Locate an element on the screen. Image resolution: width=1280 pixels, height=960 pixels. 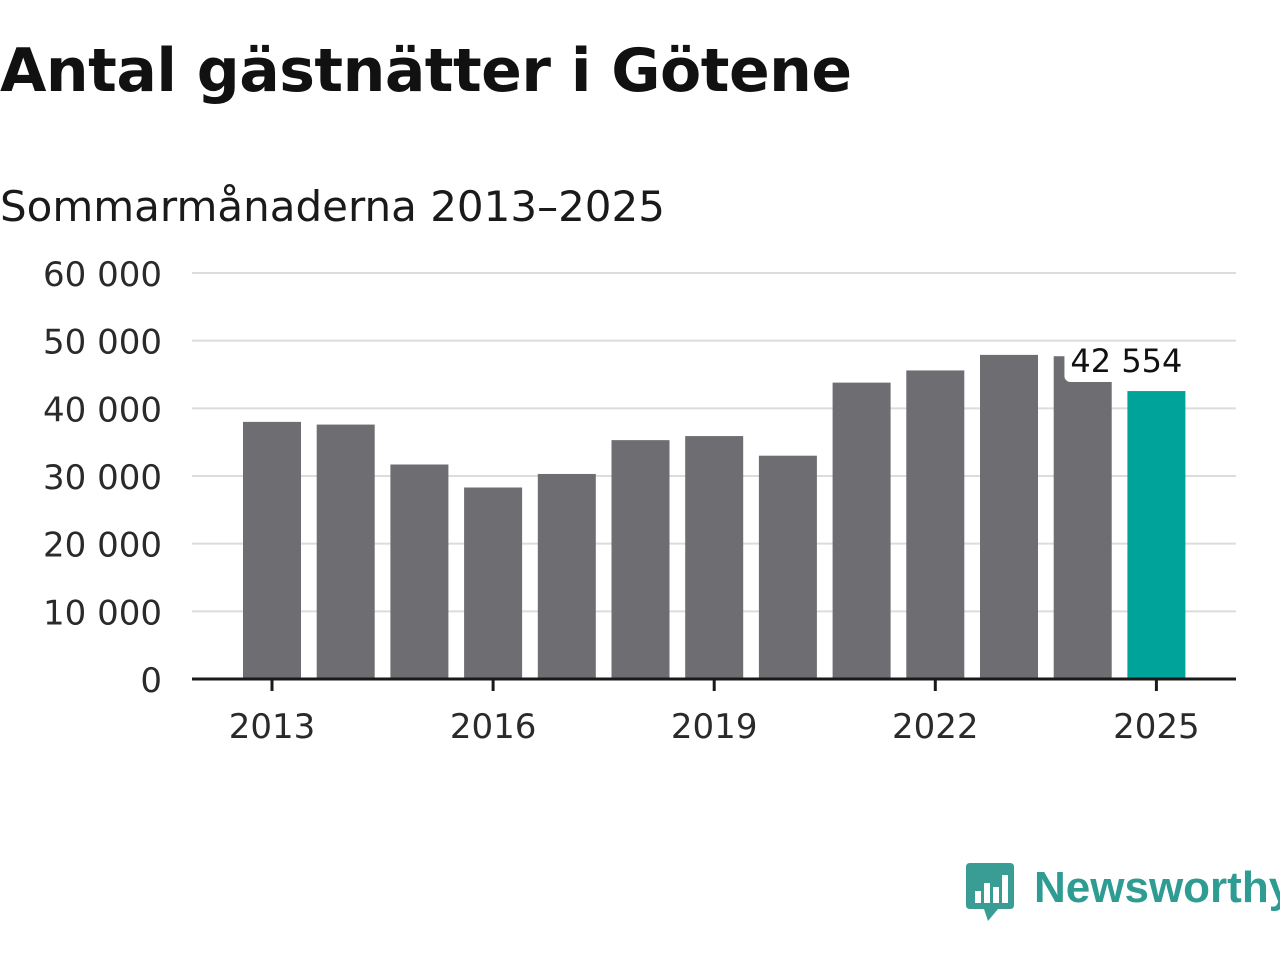
y-axis-tick-labels: 0 10 000 20 000 30 000 40 000 50 000 60 000 is located at coordinates (102, 478).